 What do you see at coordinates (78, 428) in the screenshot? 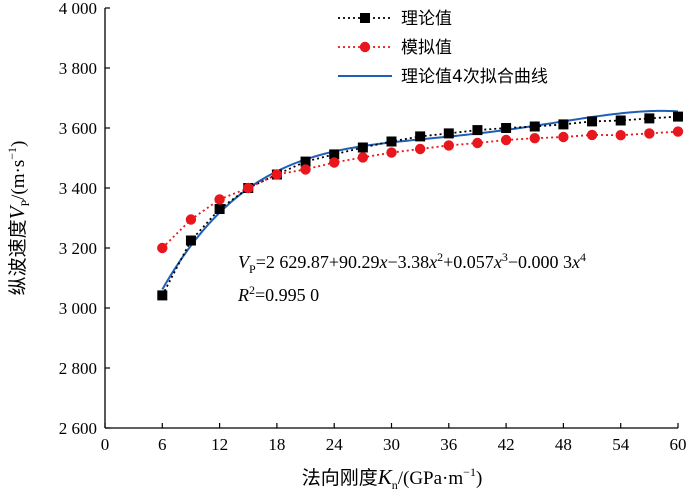
I see `y-tick-label: 2 600` at bounding box center [78, 428].